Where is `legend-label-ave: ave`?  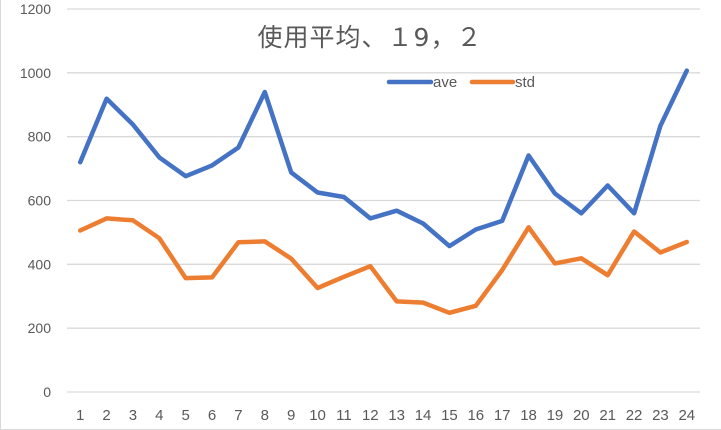
legend-label-ave: ave is located at coordinates (445, 82).